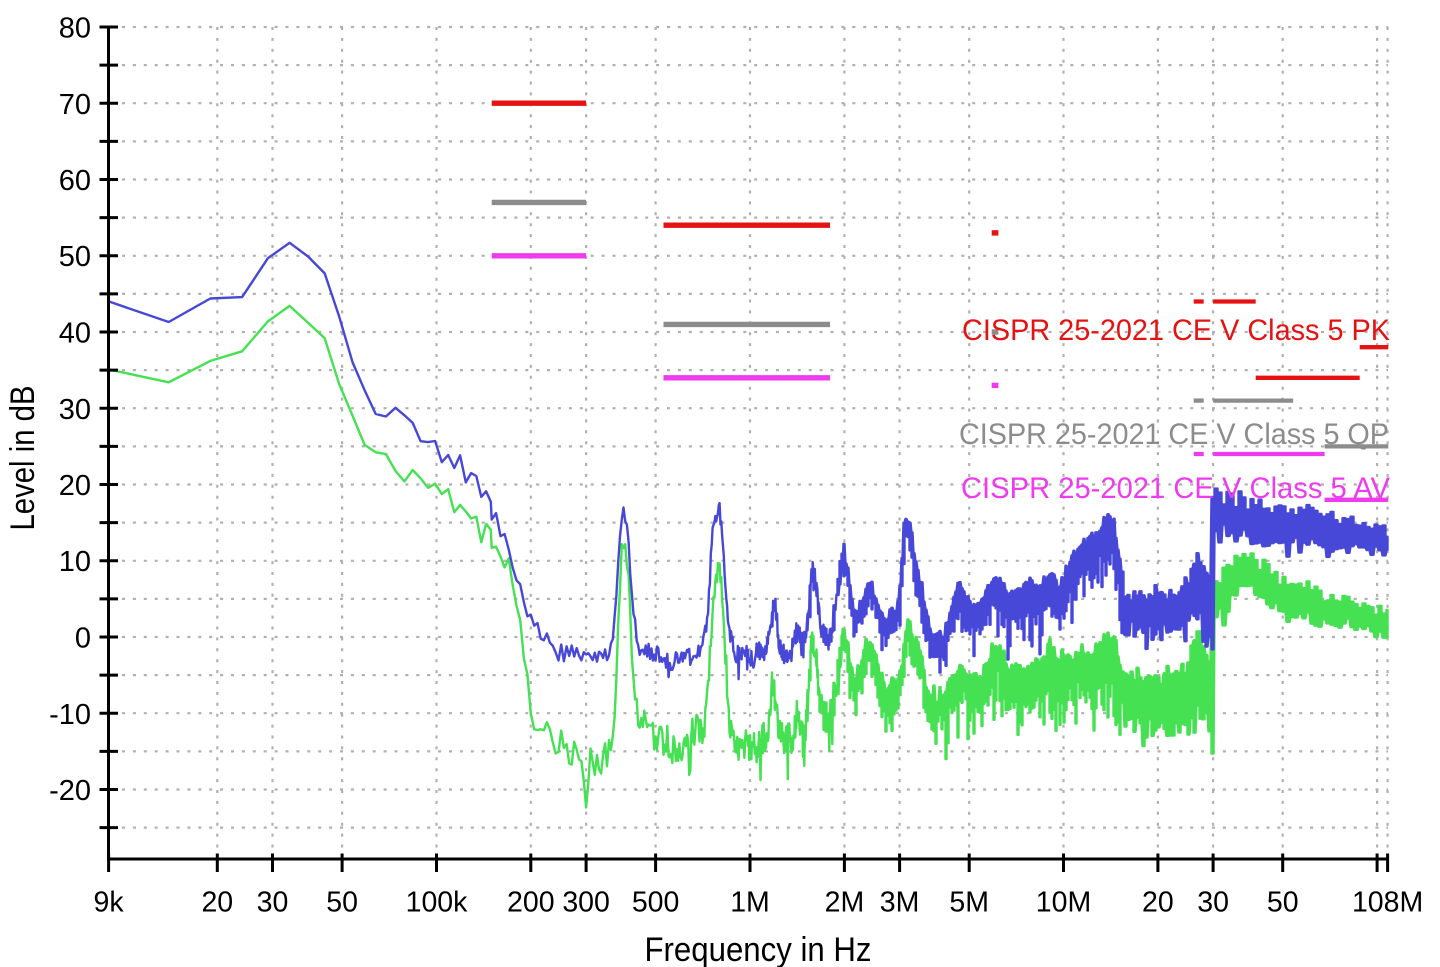  Describe the element at coordinates (758, 949) in the screenshot. I see `svg-text: Frequency in Hz` at that location.